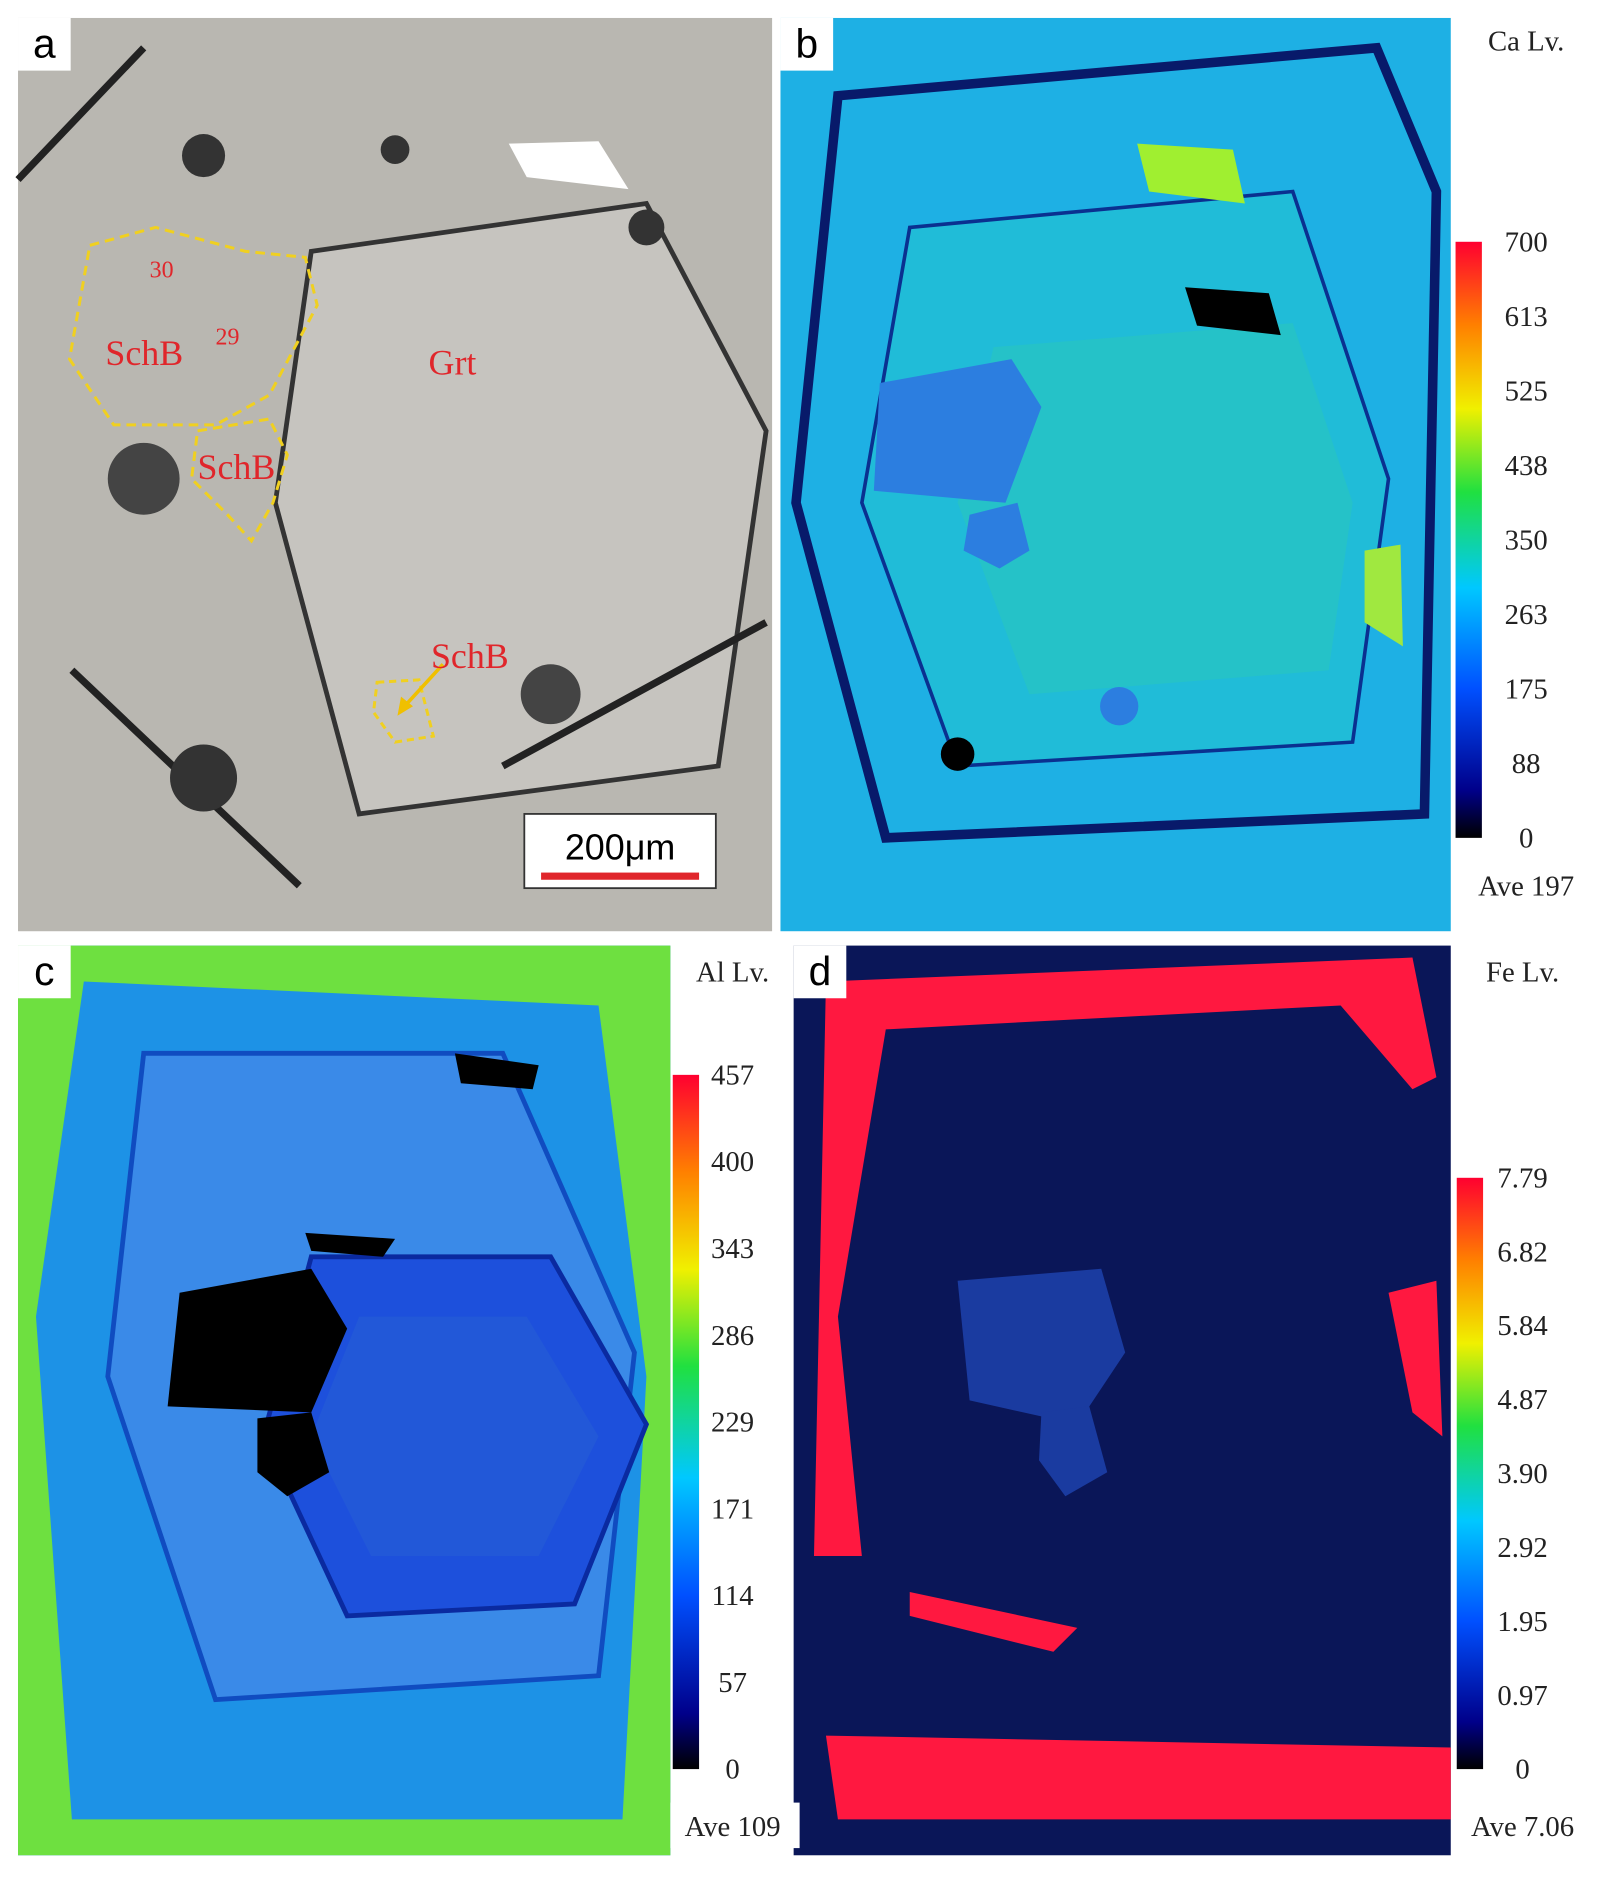 Image resolution: width=1616 pixels, height=1884 pixels. What do you see at coordinates (620, 847) in the screenshot?
I see `scale-bar-label: 200μm` at bounding box center [620, 847].